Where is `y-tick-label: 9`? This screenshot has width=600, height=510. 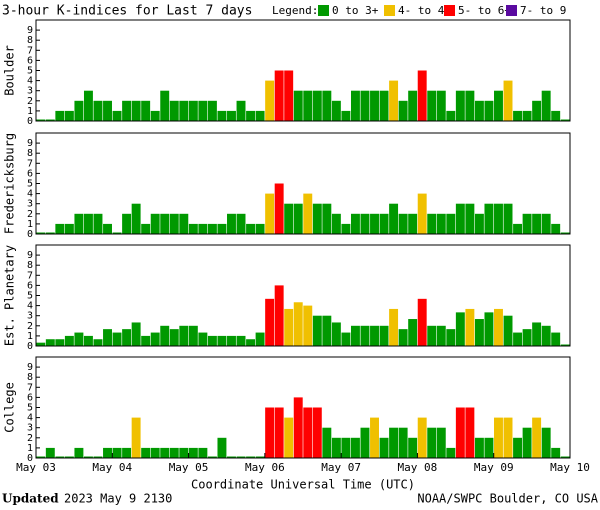
y-tick-label: 9 is located at coordinates (30, 367).